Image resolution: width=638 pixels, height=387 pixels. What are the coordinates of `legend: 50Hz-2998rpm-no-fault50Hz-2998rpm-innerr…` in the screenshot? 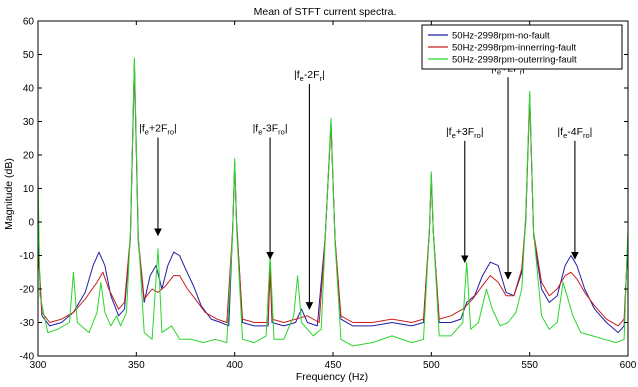 It's located at (522, 47).